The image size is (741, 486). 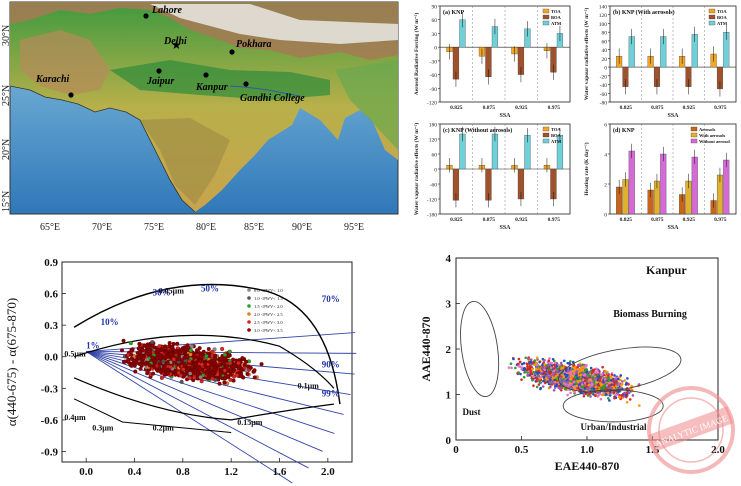 What do you see at coordinates (720, 108) in the screenshot?
I see `x-tick-label: 0.975` at bounding box center [720, 108].